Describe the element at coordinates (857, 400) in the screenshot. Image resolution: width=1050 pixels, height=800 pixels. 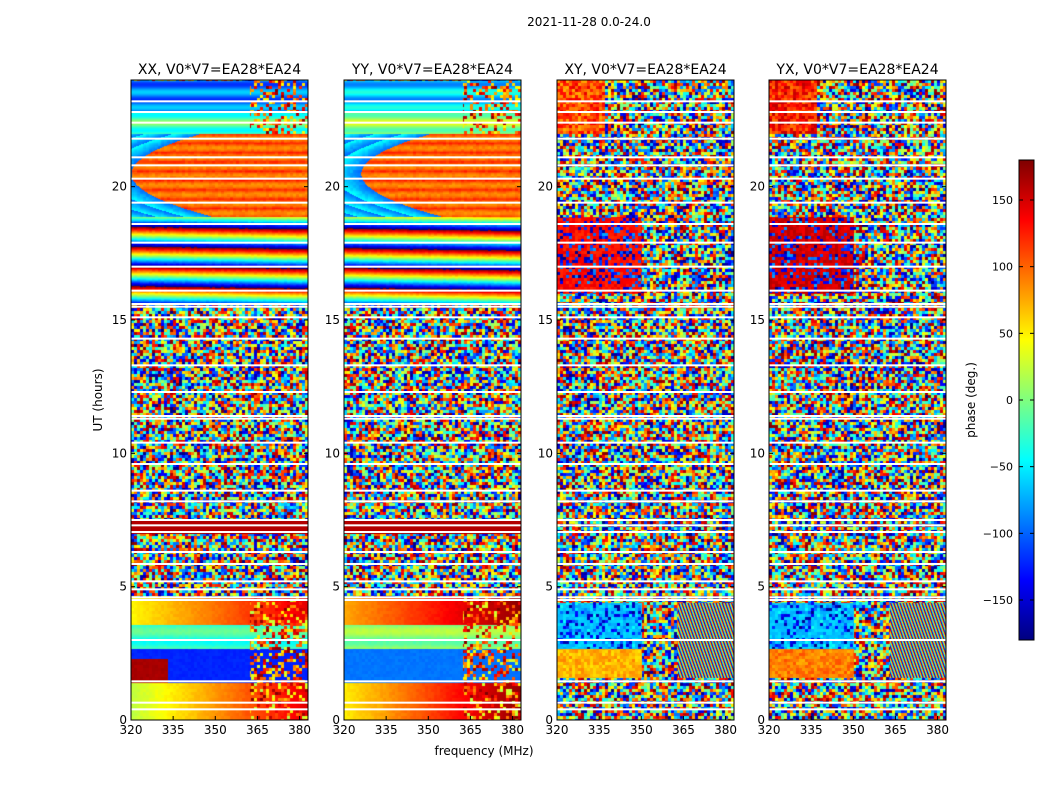
I see `panel-frame` at that location.